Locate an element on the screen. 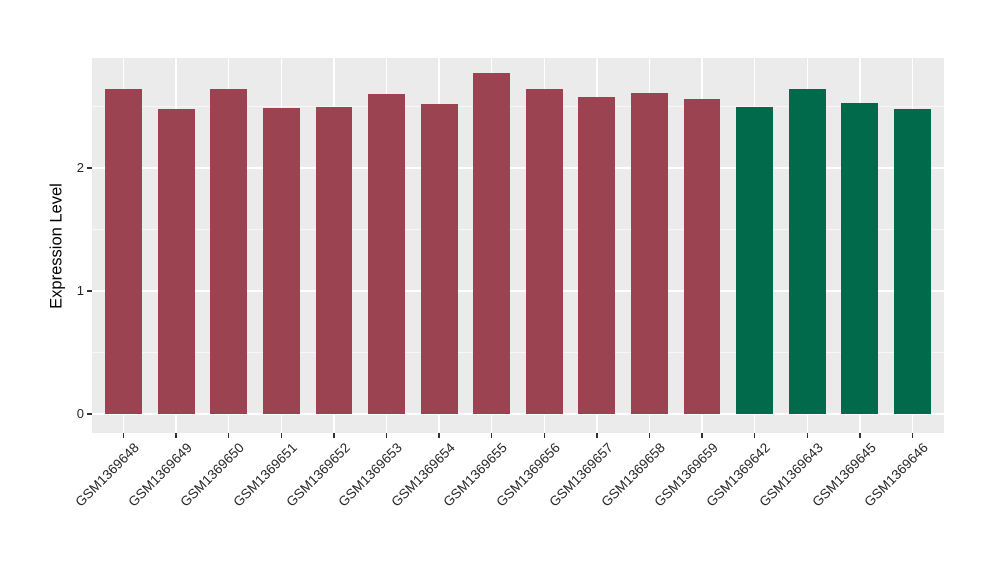 Image resolution: width=1000 pixels, height=580 pixels. bar-GSM1369648 is located at coordinates (123, 251).